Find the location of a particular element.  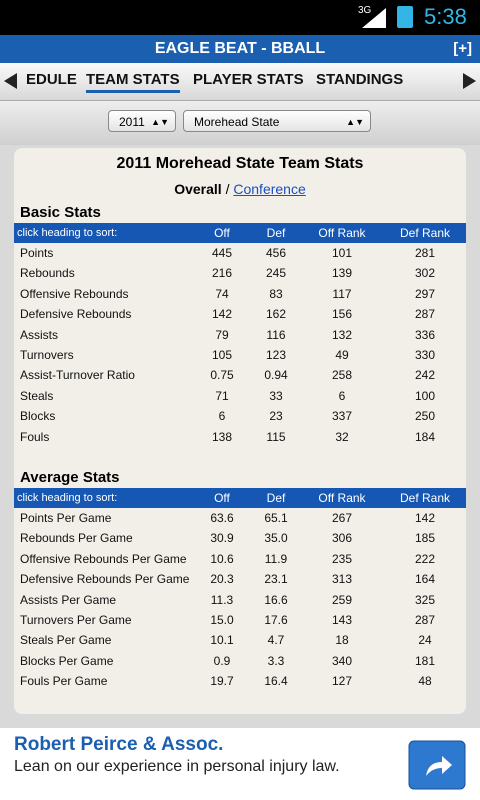

stat-value: 11.3 is located at coordinates (222, 599).